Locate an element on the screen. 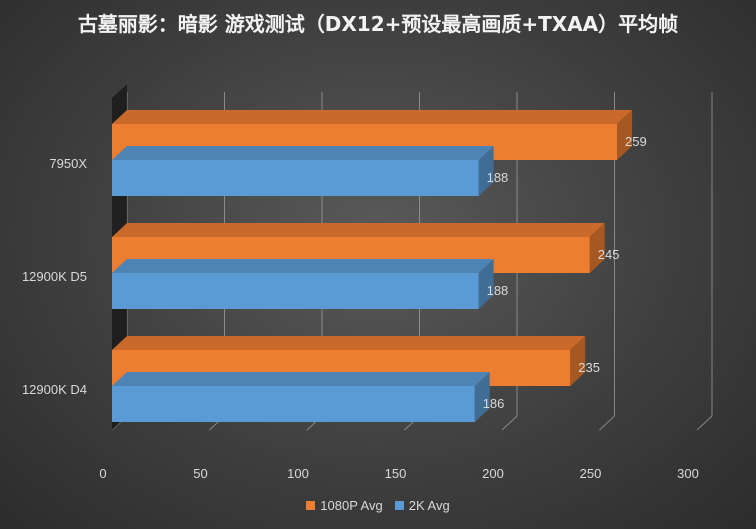 The height and width of the screenshot is (529, 756). legend-swatch-2k is located at coordinates (399, 505).